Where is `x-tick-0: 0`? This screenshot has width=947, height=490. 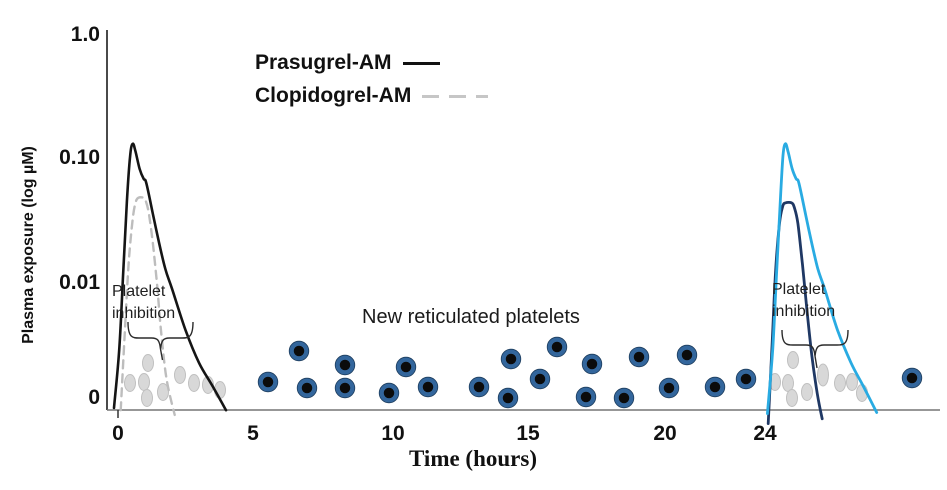
x-tick-0: 0 is located at coordinates (118, 433).